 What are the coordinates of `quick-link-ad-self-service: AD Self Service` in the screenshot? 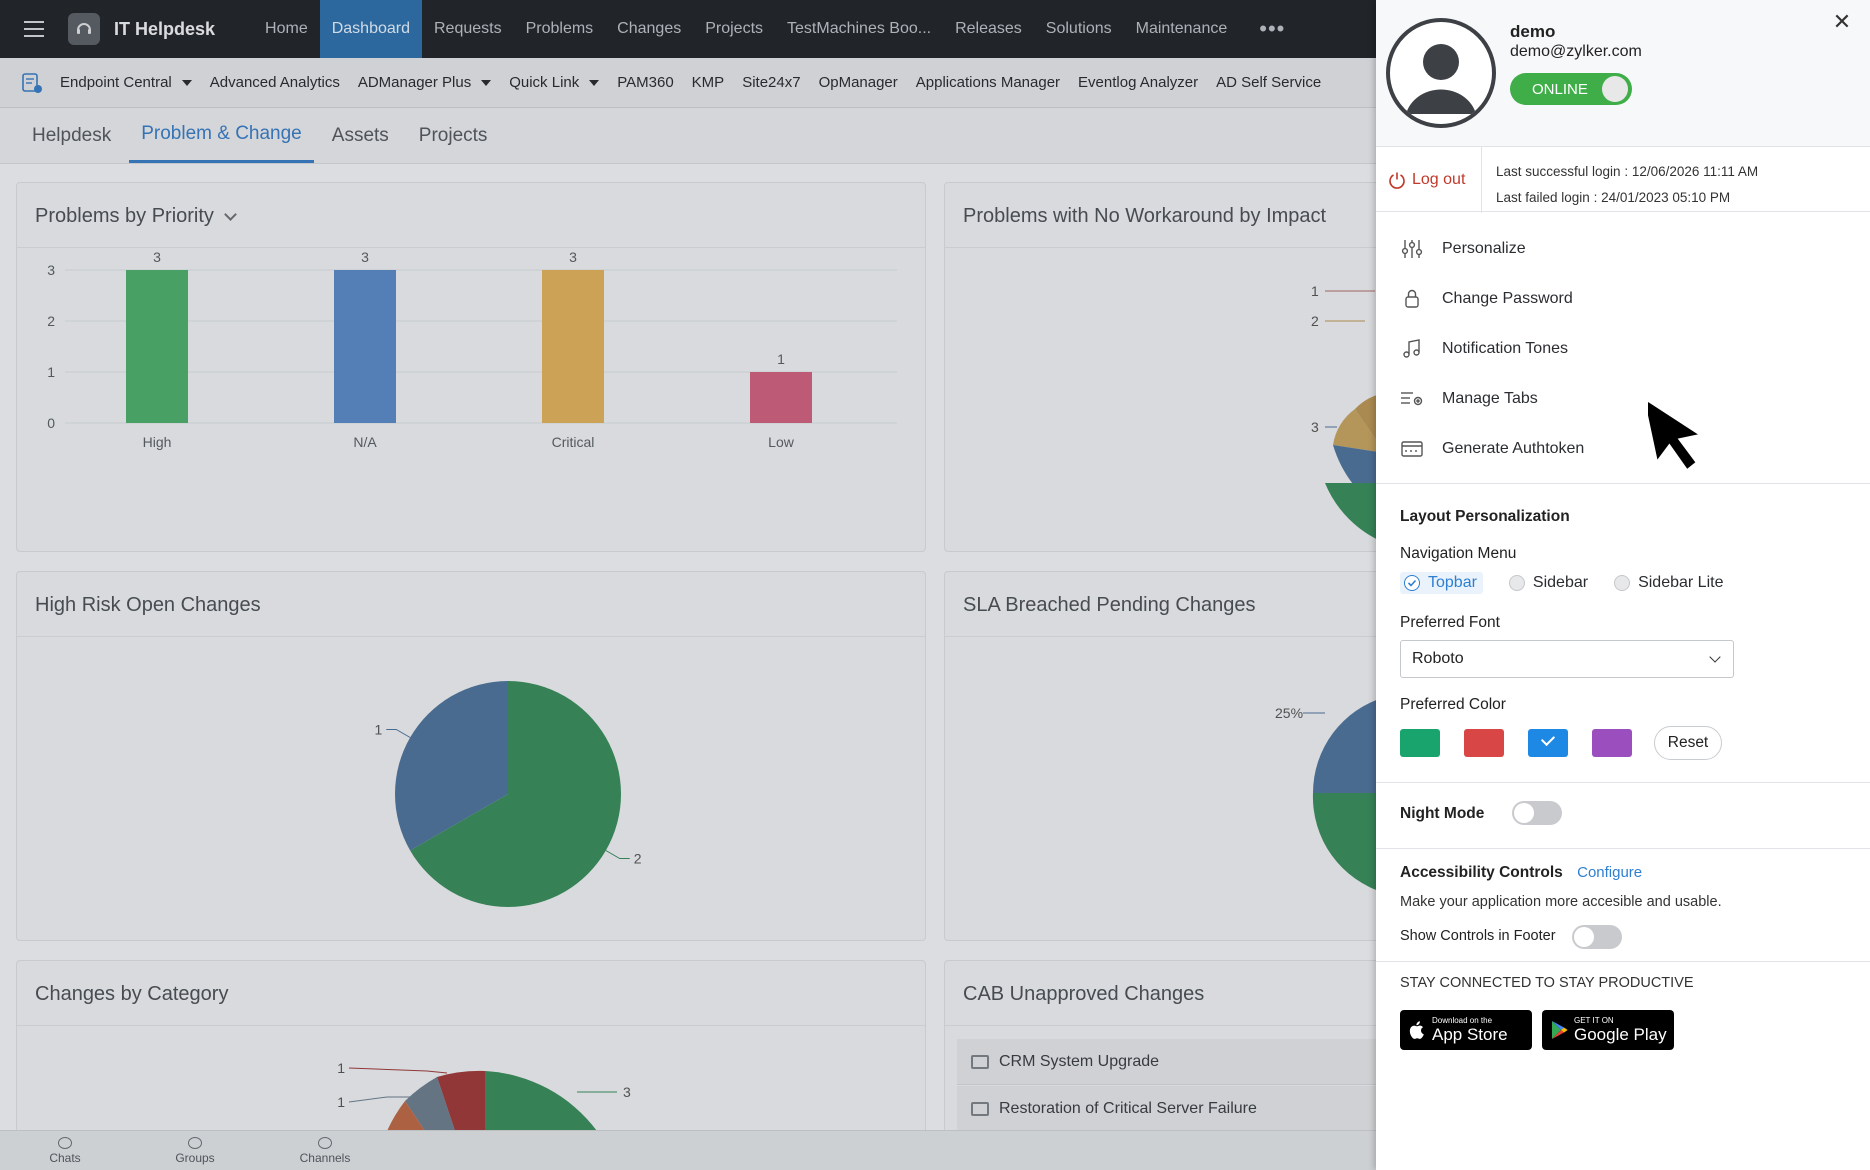 It's located at (1268, 82).